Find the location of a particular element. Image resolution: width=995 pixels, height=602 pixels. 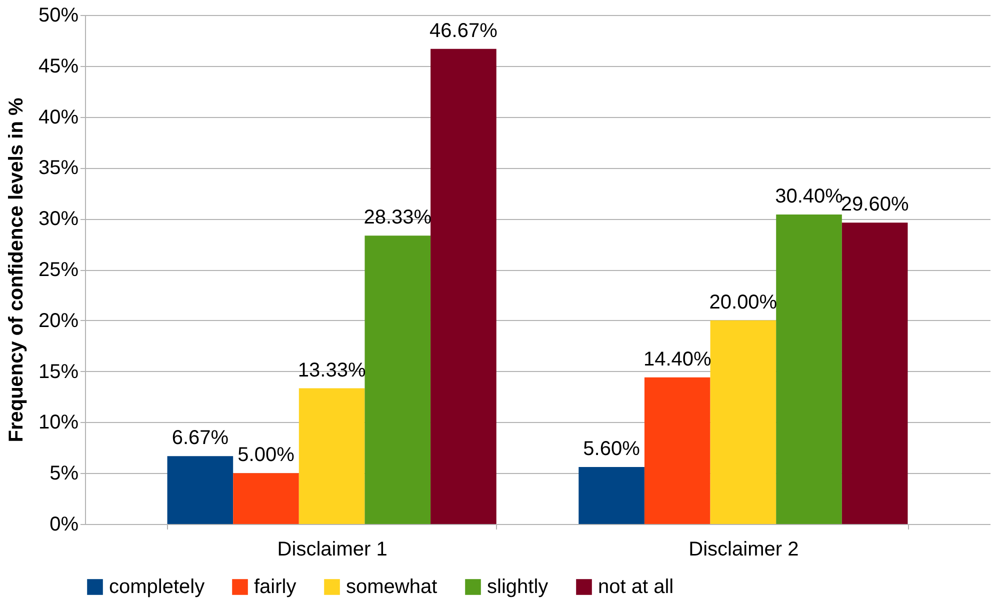

x-tick-label: Disclaimer 1 is located at coordinates (332, 549).